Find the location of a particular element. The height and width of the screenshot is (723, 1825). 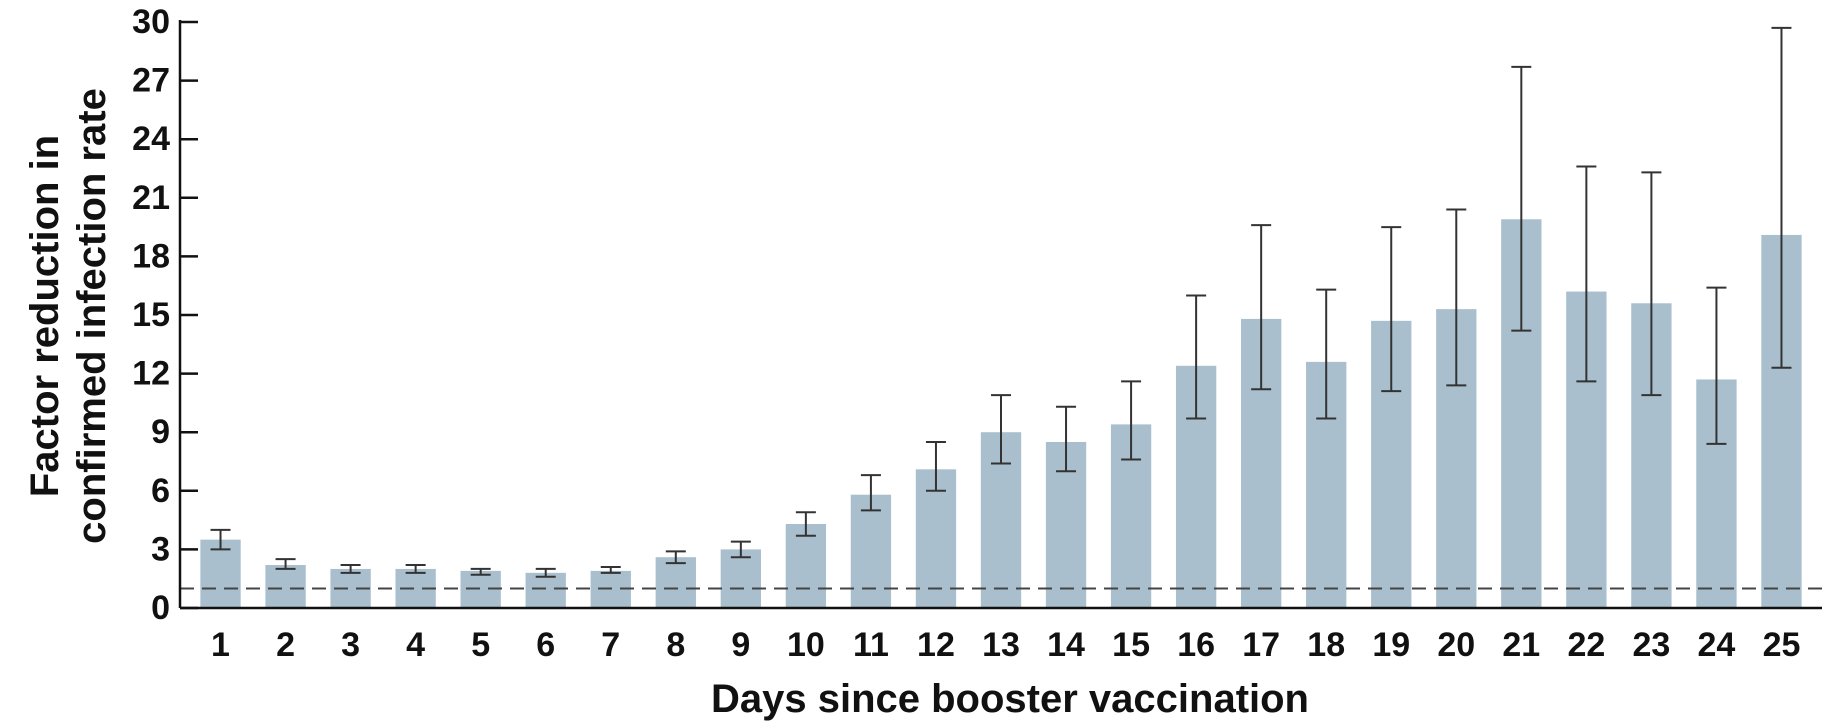

x-tick-label: 19 is located at coordinates (1391, 645).